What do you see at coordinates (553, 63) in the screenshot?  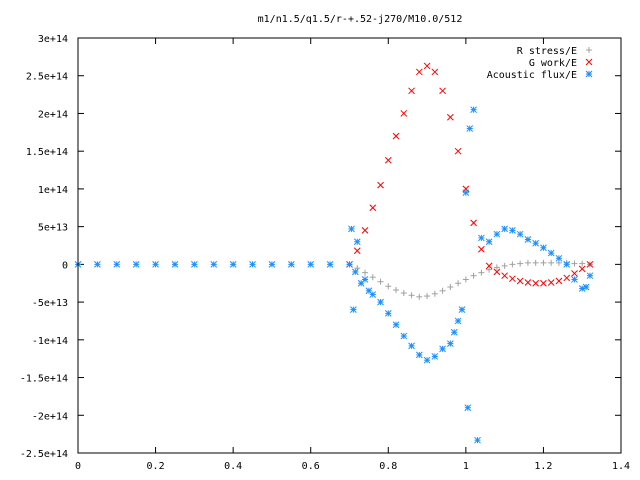 I see `legend-label: G work/E` at bounding box center [553, 63].